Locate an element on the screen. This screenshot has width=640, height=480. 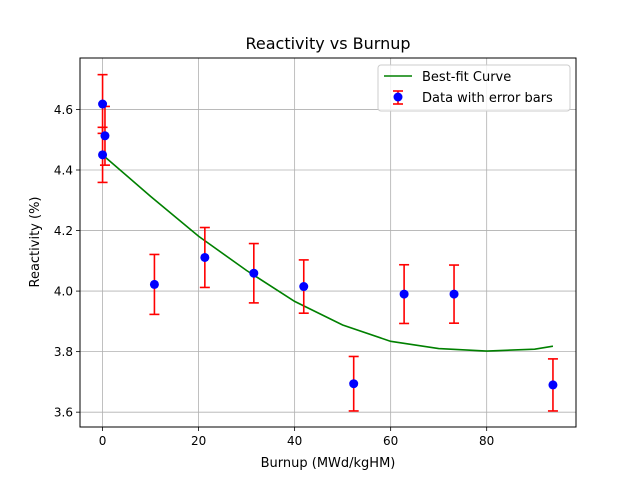
x-tick-label: 20 is located at coordinates (198, 441).